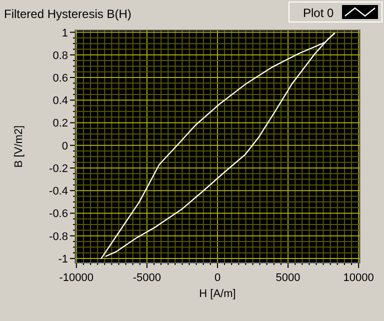 The height and width of the screenshot is (321, 384). What do you see at coordinates (58, 192) in the screenshot?
I see `y-tick-label: -0.4` at bounding box center [58, 192].